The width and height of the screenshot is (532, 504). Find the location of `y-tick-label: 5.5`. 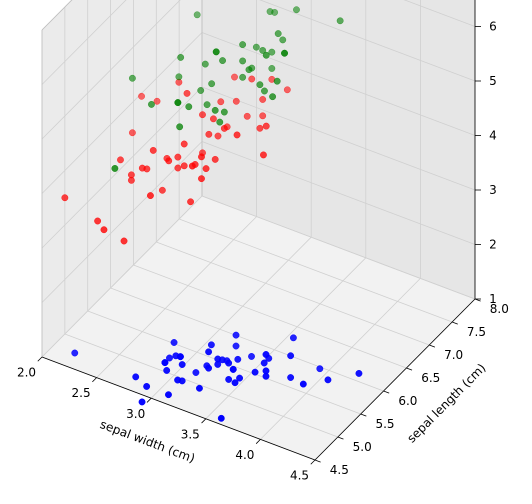

y-tick-label: 5.5 is located at coordinates (384, 424).